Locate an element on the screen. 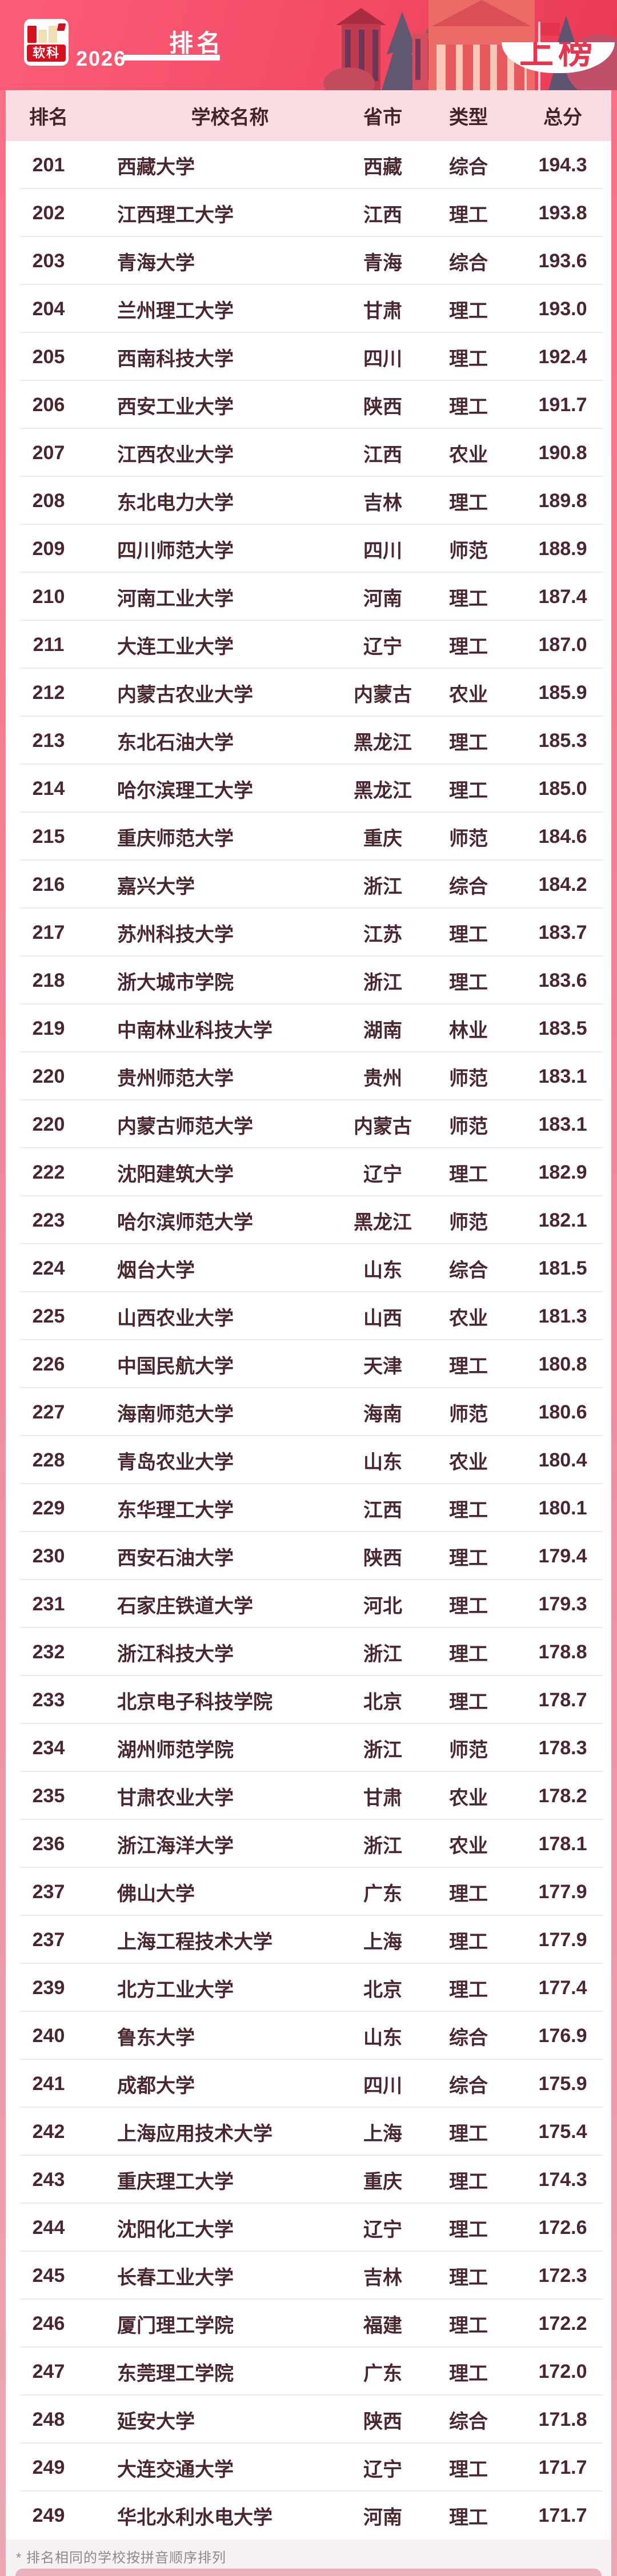 The image size is (617, 2576). rank-cell: 249 is located at coordinates (48, 2515).